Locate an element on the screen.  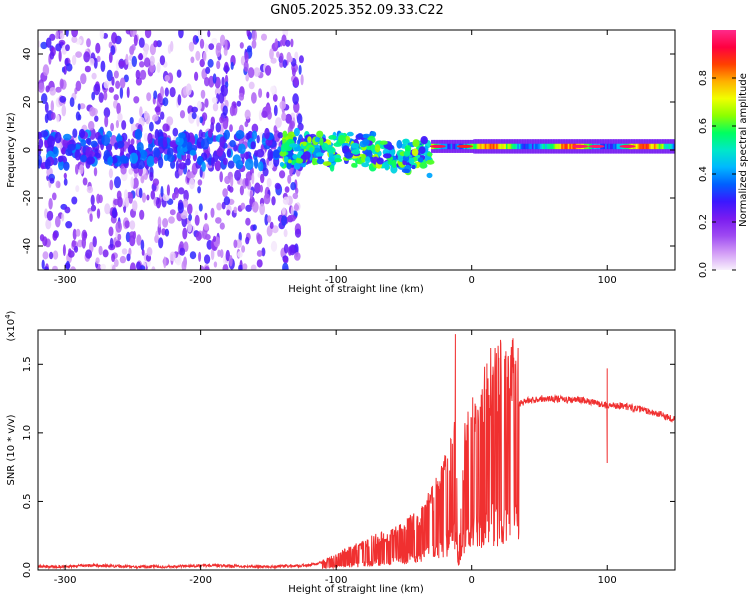
spectrogram-x-label: Height of straight line (km) is located at coordinates (356, 289).